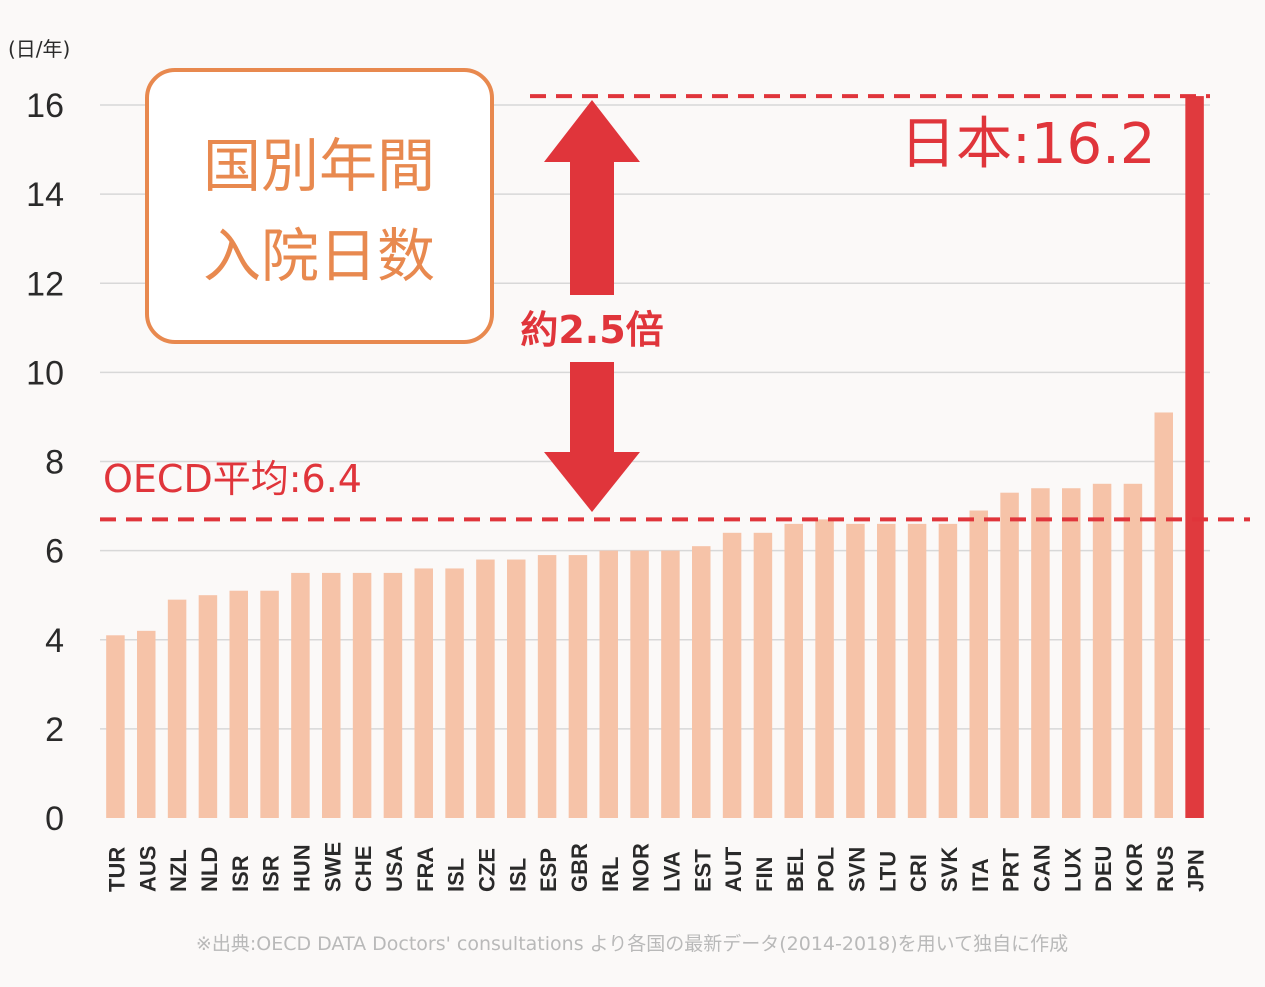  Describe the element at coordinates (486, 870) in the screenshot. I see `x-tick-label: CZE` at that location.